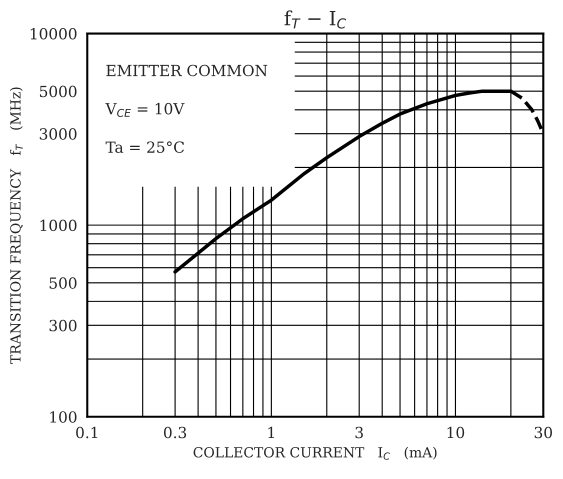 This screenshot has width=563, height=479. I want to click on text: TRANSITION FREQUENCY f$_{T}$ (MHz), so click(16, 225).